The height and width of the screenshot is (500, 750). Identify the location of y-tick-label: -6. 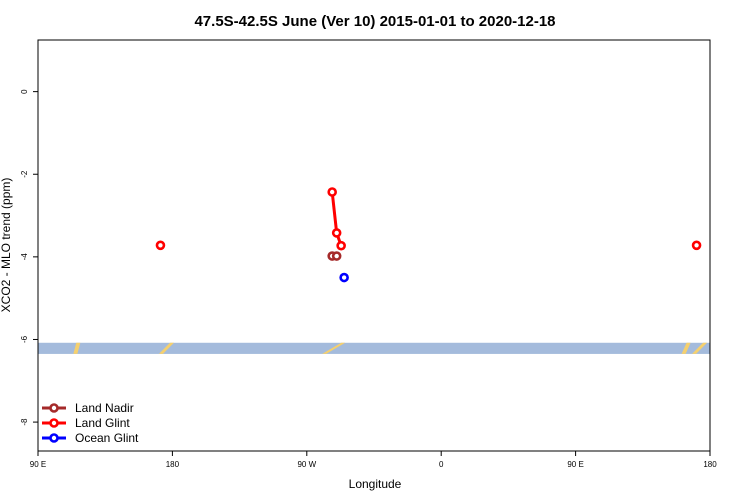
(24, 339).